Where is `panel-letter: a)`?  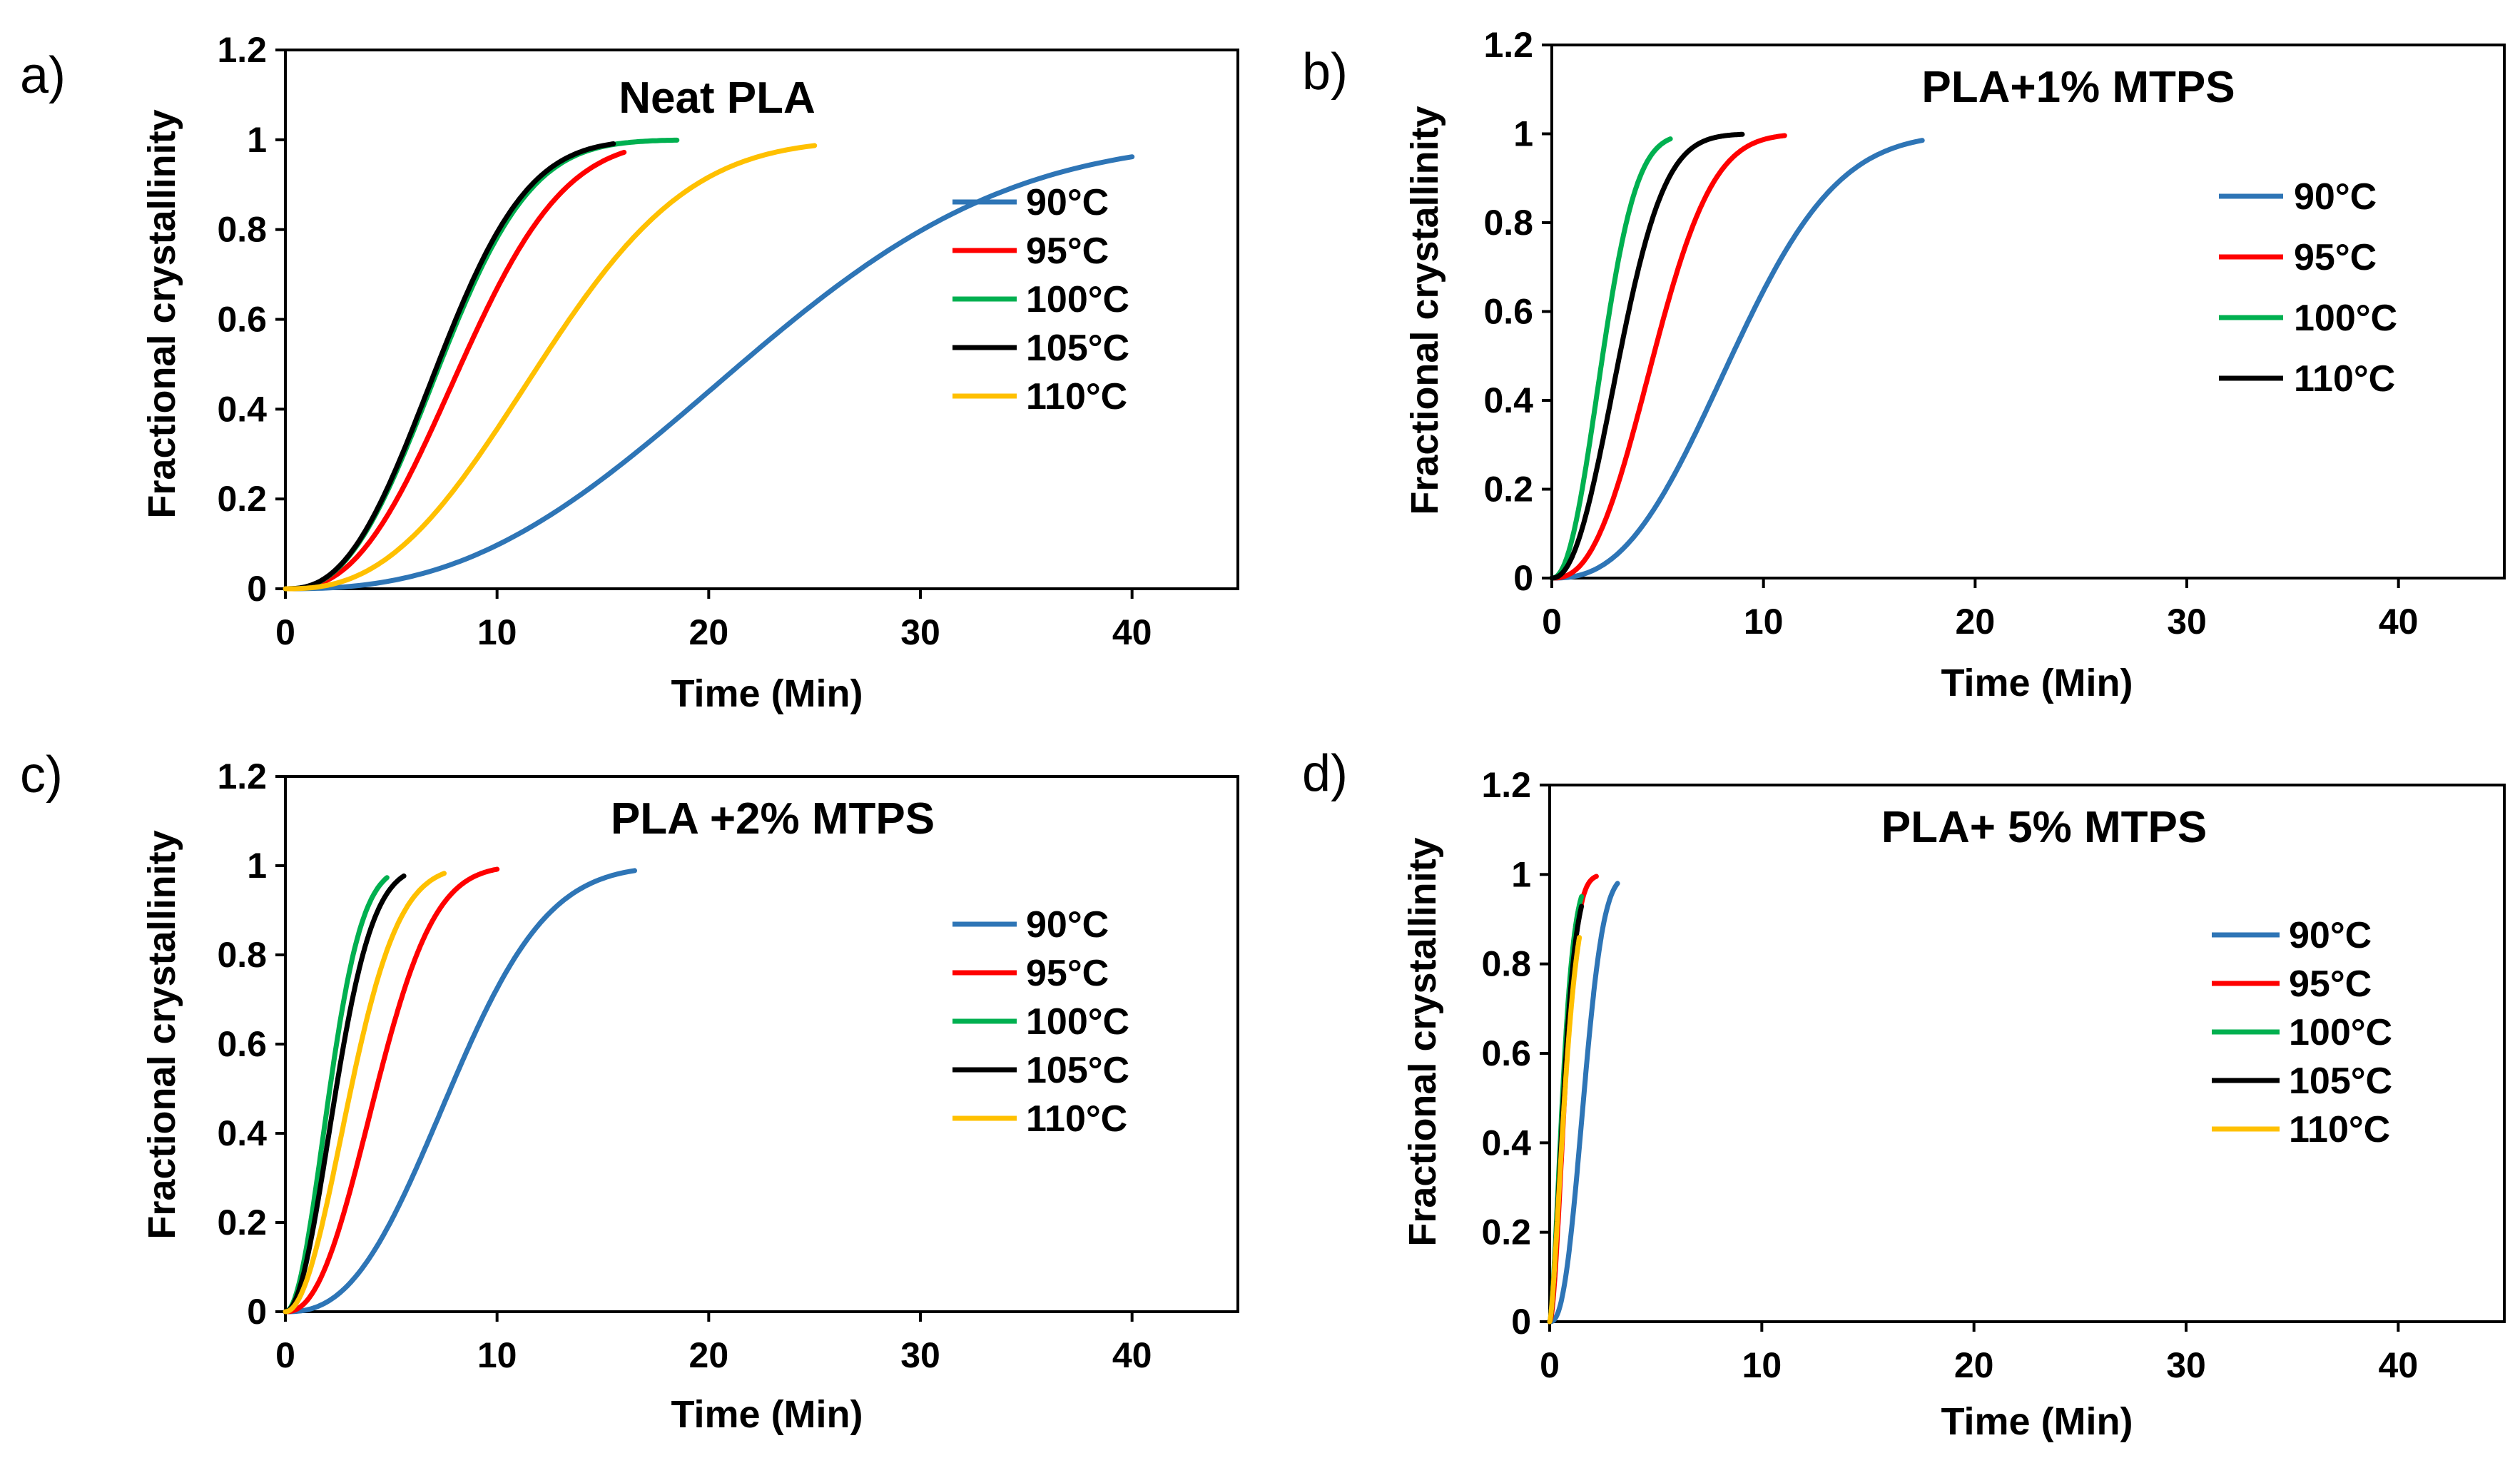
panel-letter: a) is located at coordinates (43, 75).